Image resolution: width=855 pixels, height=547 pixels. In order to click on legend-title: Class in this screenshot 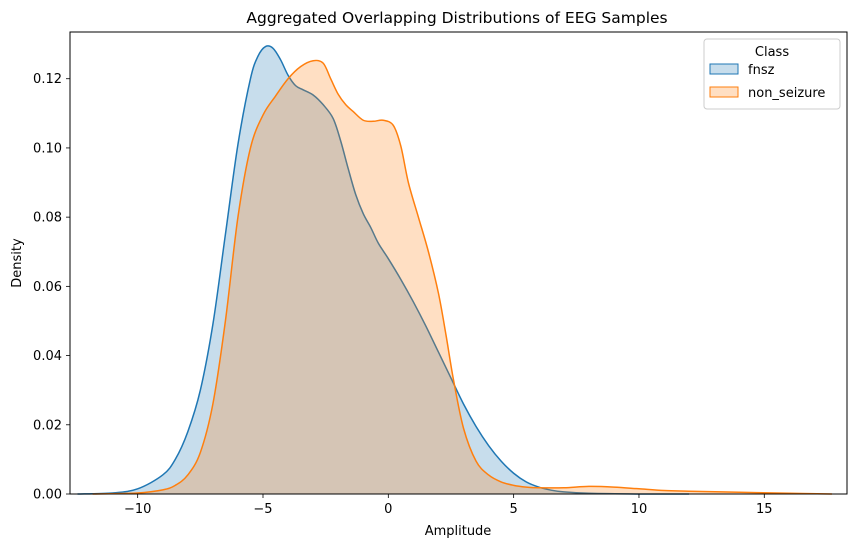, I will do `click(772, 52)`.